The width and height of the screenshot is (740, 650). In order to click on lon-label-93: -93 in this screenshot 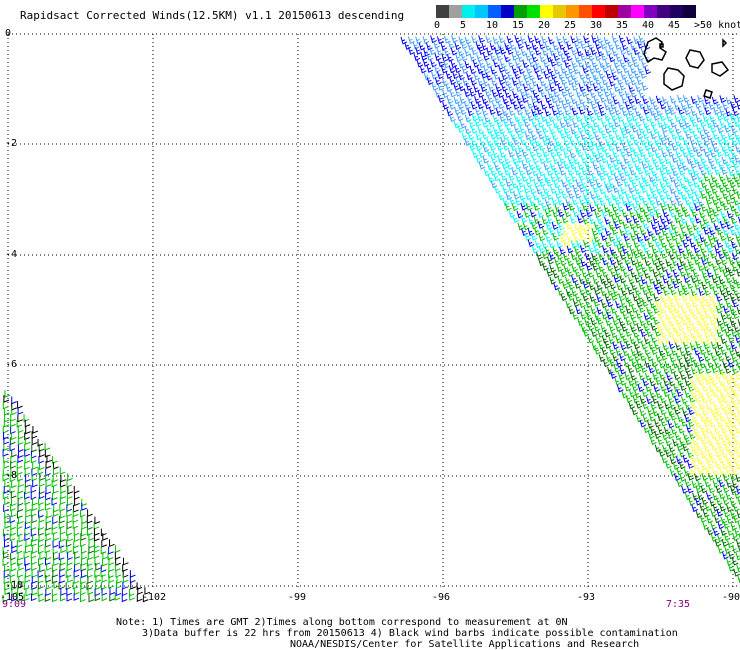, I will do `click(586, 597)`.